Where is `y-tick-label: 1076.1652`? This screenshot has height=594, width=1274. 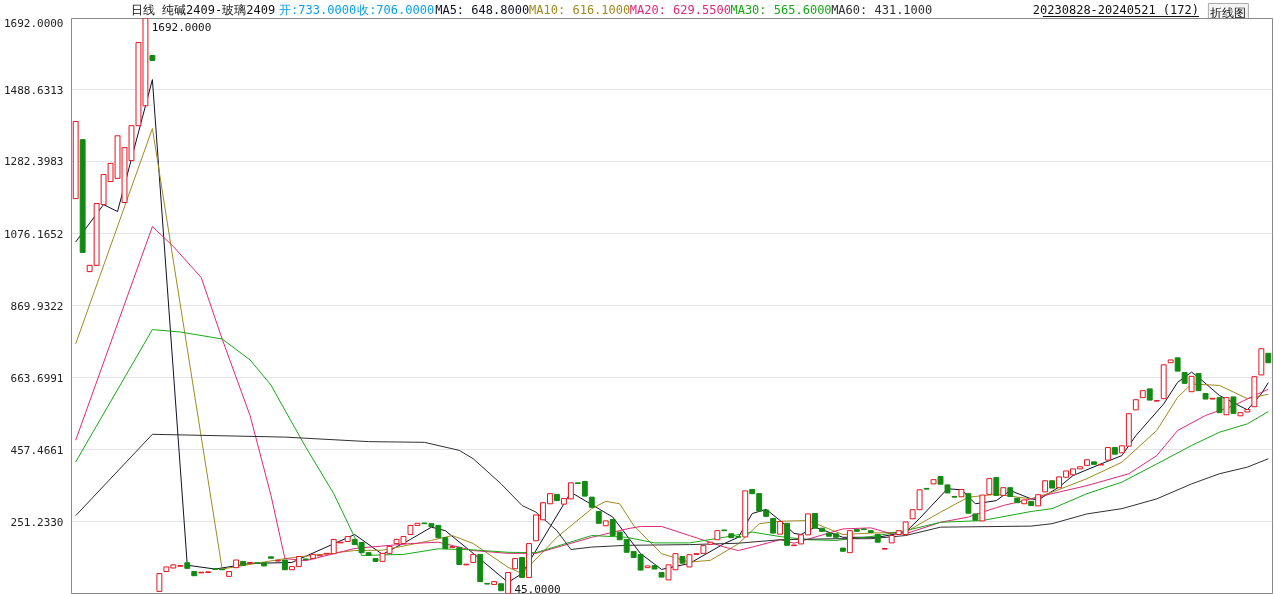 y-tick-label: 1076.1652 is located at coordinates (33, 234).